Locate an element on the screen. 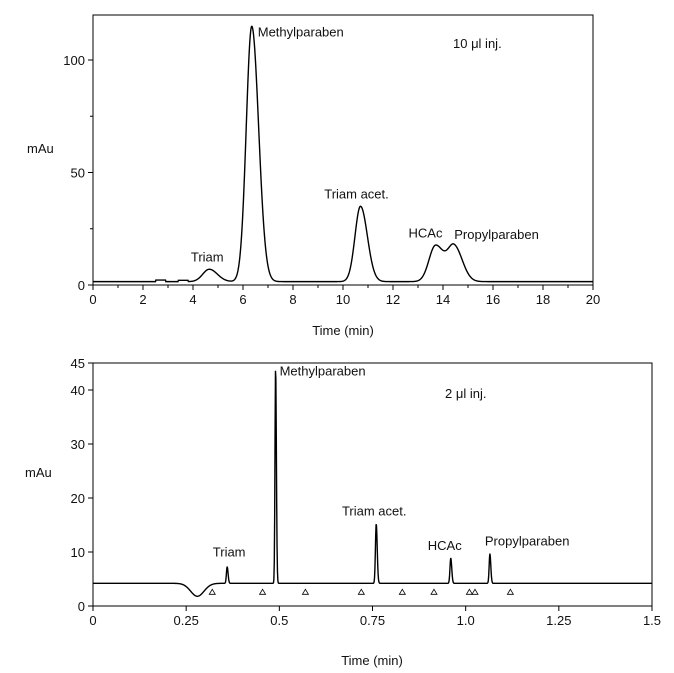 This screenshot has height=673, width=674. x-tick-label: 6 is located at coordinates (242, 299).